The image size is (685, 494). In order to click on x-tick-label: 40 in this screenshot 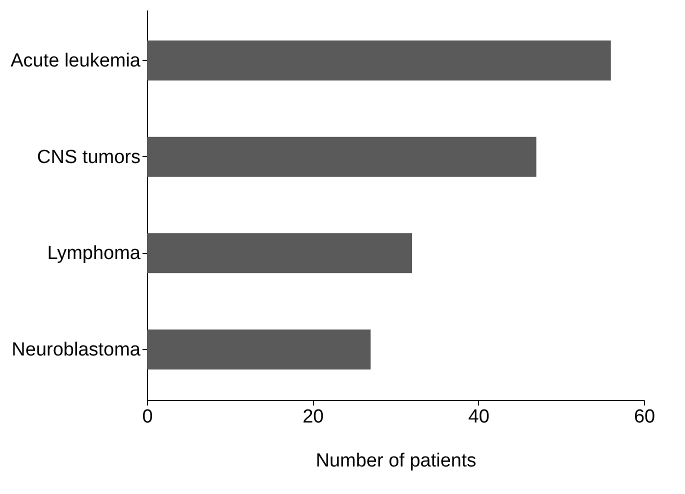, I will do `click(479, 417)`.